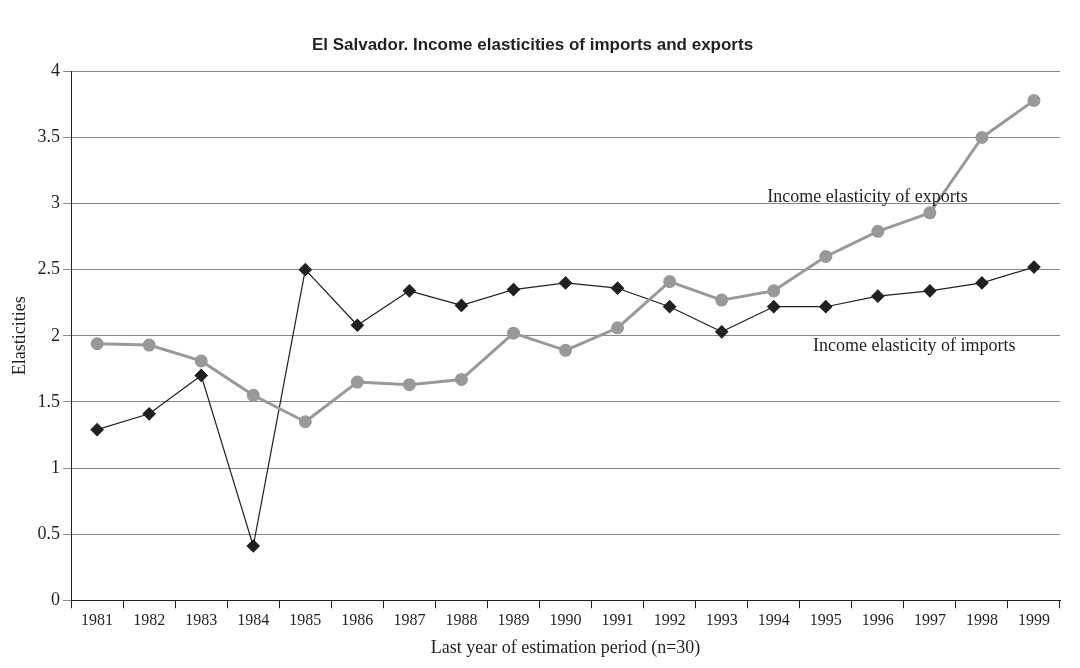 Image resolution: width=1080 pixels, height=668 pixels. I want to click on chart-title: El Salvador. Income elasticities of imports and exports, so click(532, 44).